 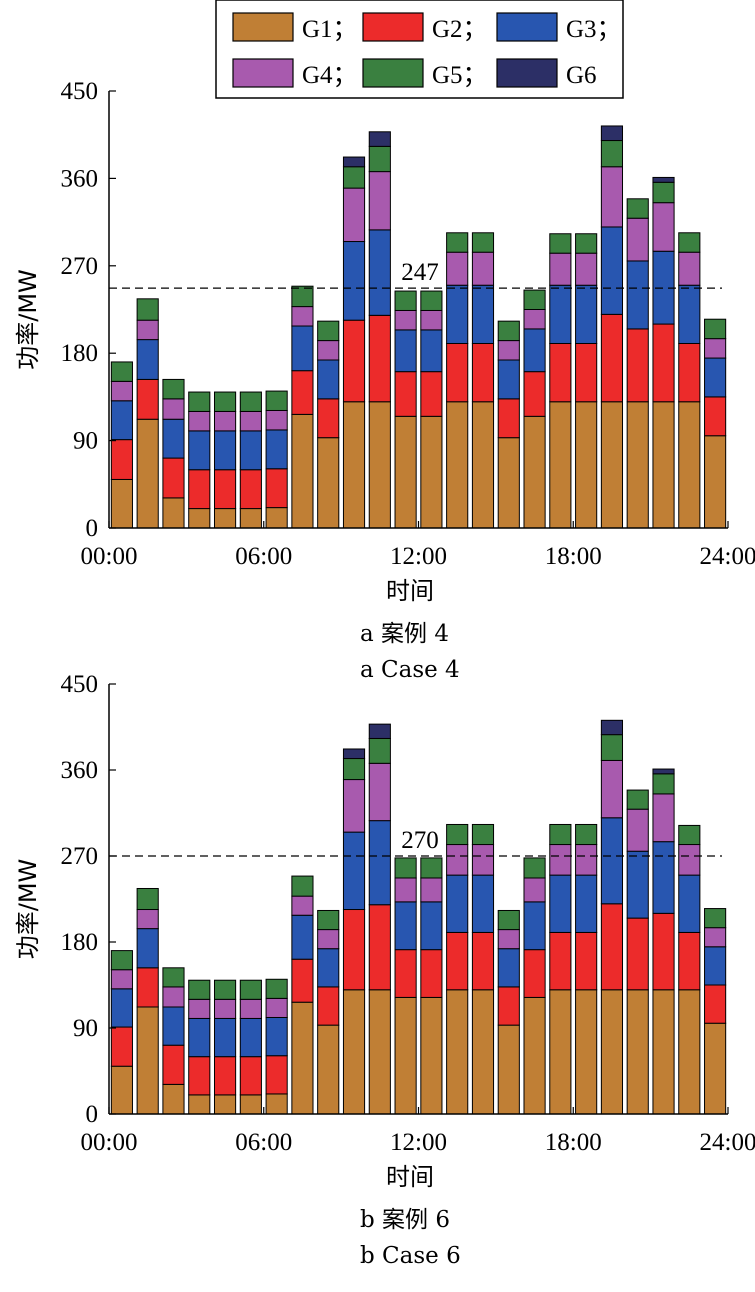 What do you see at coordinates (410, 1256) in the screenshot?
I see `caption-en: b Case 6` at bounding box center [410, 1256].